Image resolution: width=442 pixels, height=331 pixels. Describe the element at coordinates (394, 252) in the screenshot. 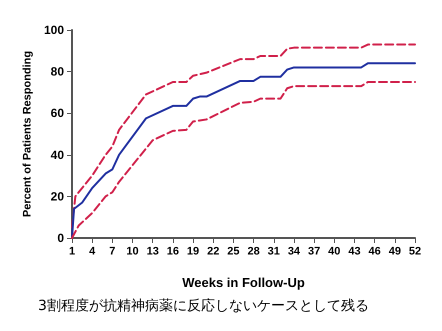

I see `x-tick-label: 49` at that location.